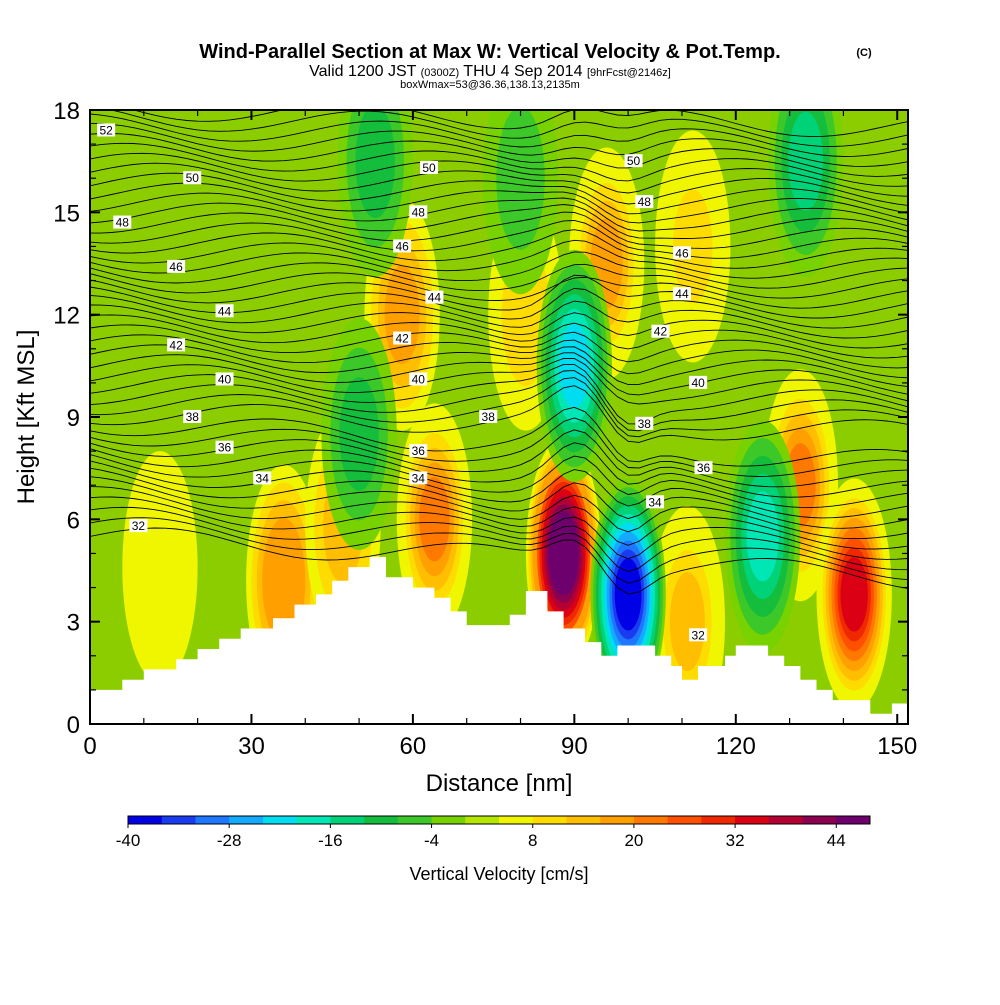 The width and height of the screenshot is (1000, 1005). I want to click on colorbar-tick-label: 8, so click(532, 840).